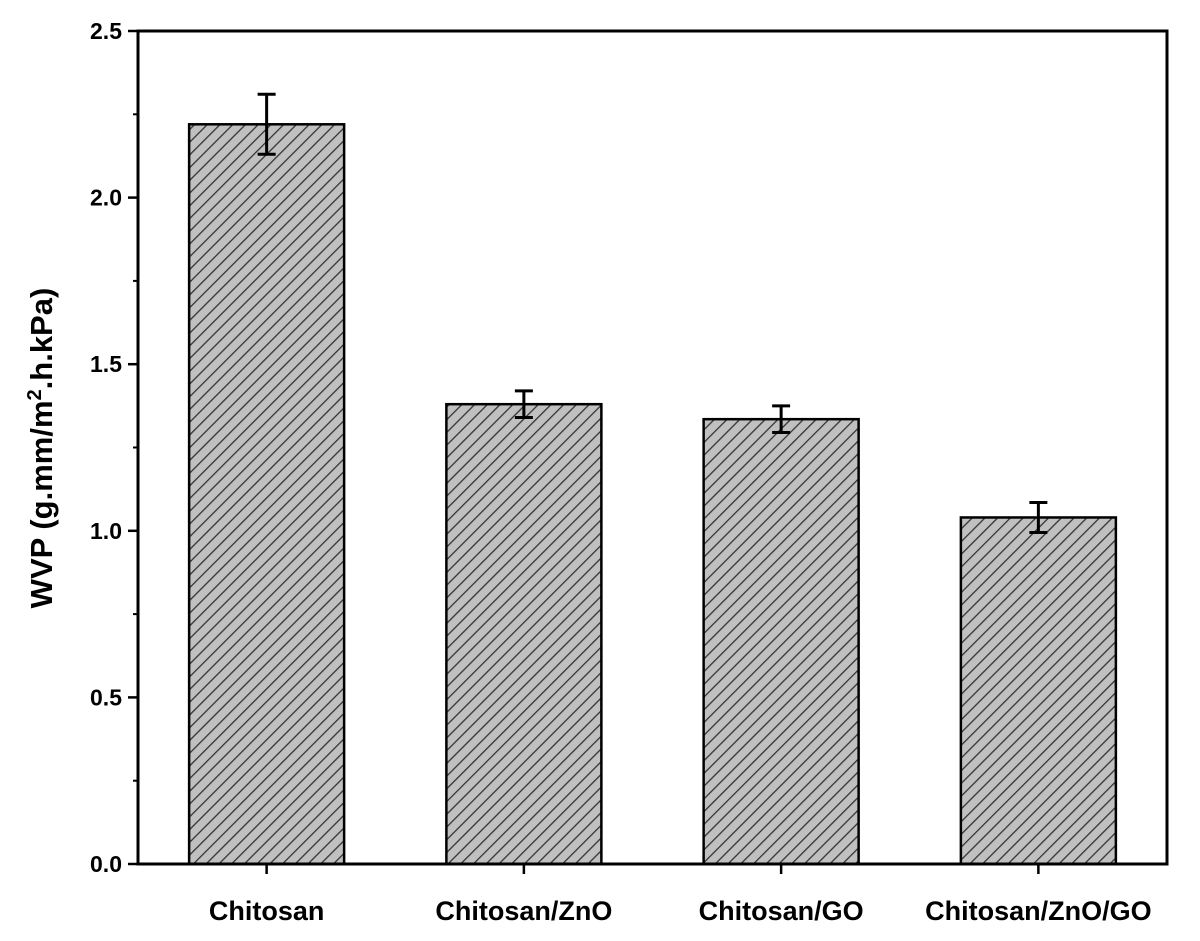  Describe the element at coordinates (106, 697) in the screenshot. I see `y-tick-label: 0.5` at that location.